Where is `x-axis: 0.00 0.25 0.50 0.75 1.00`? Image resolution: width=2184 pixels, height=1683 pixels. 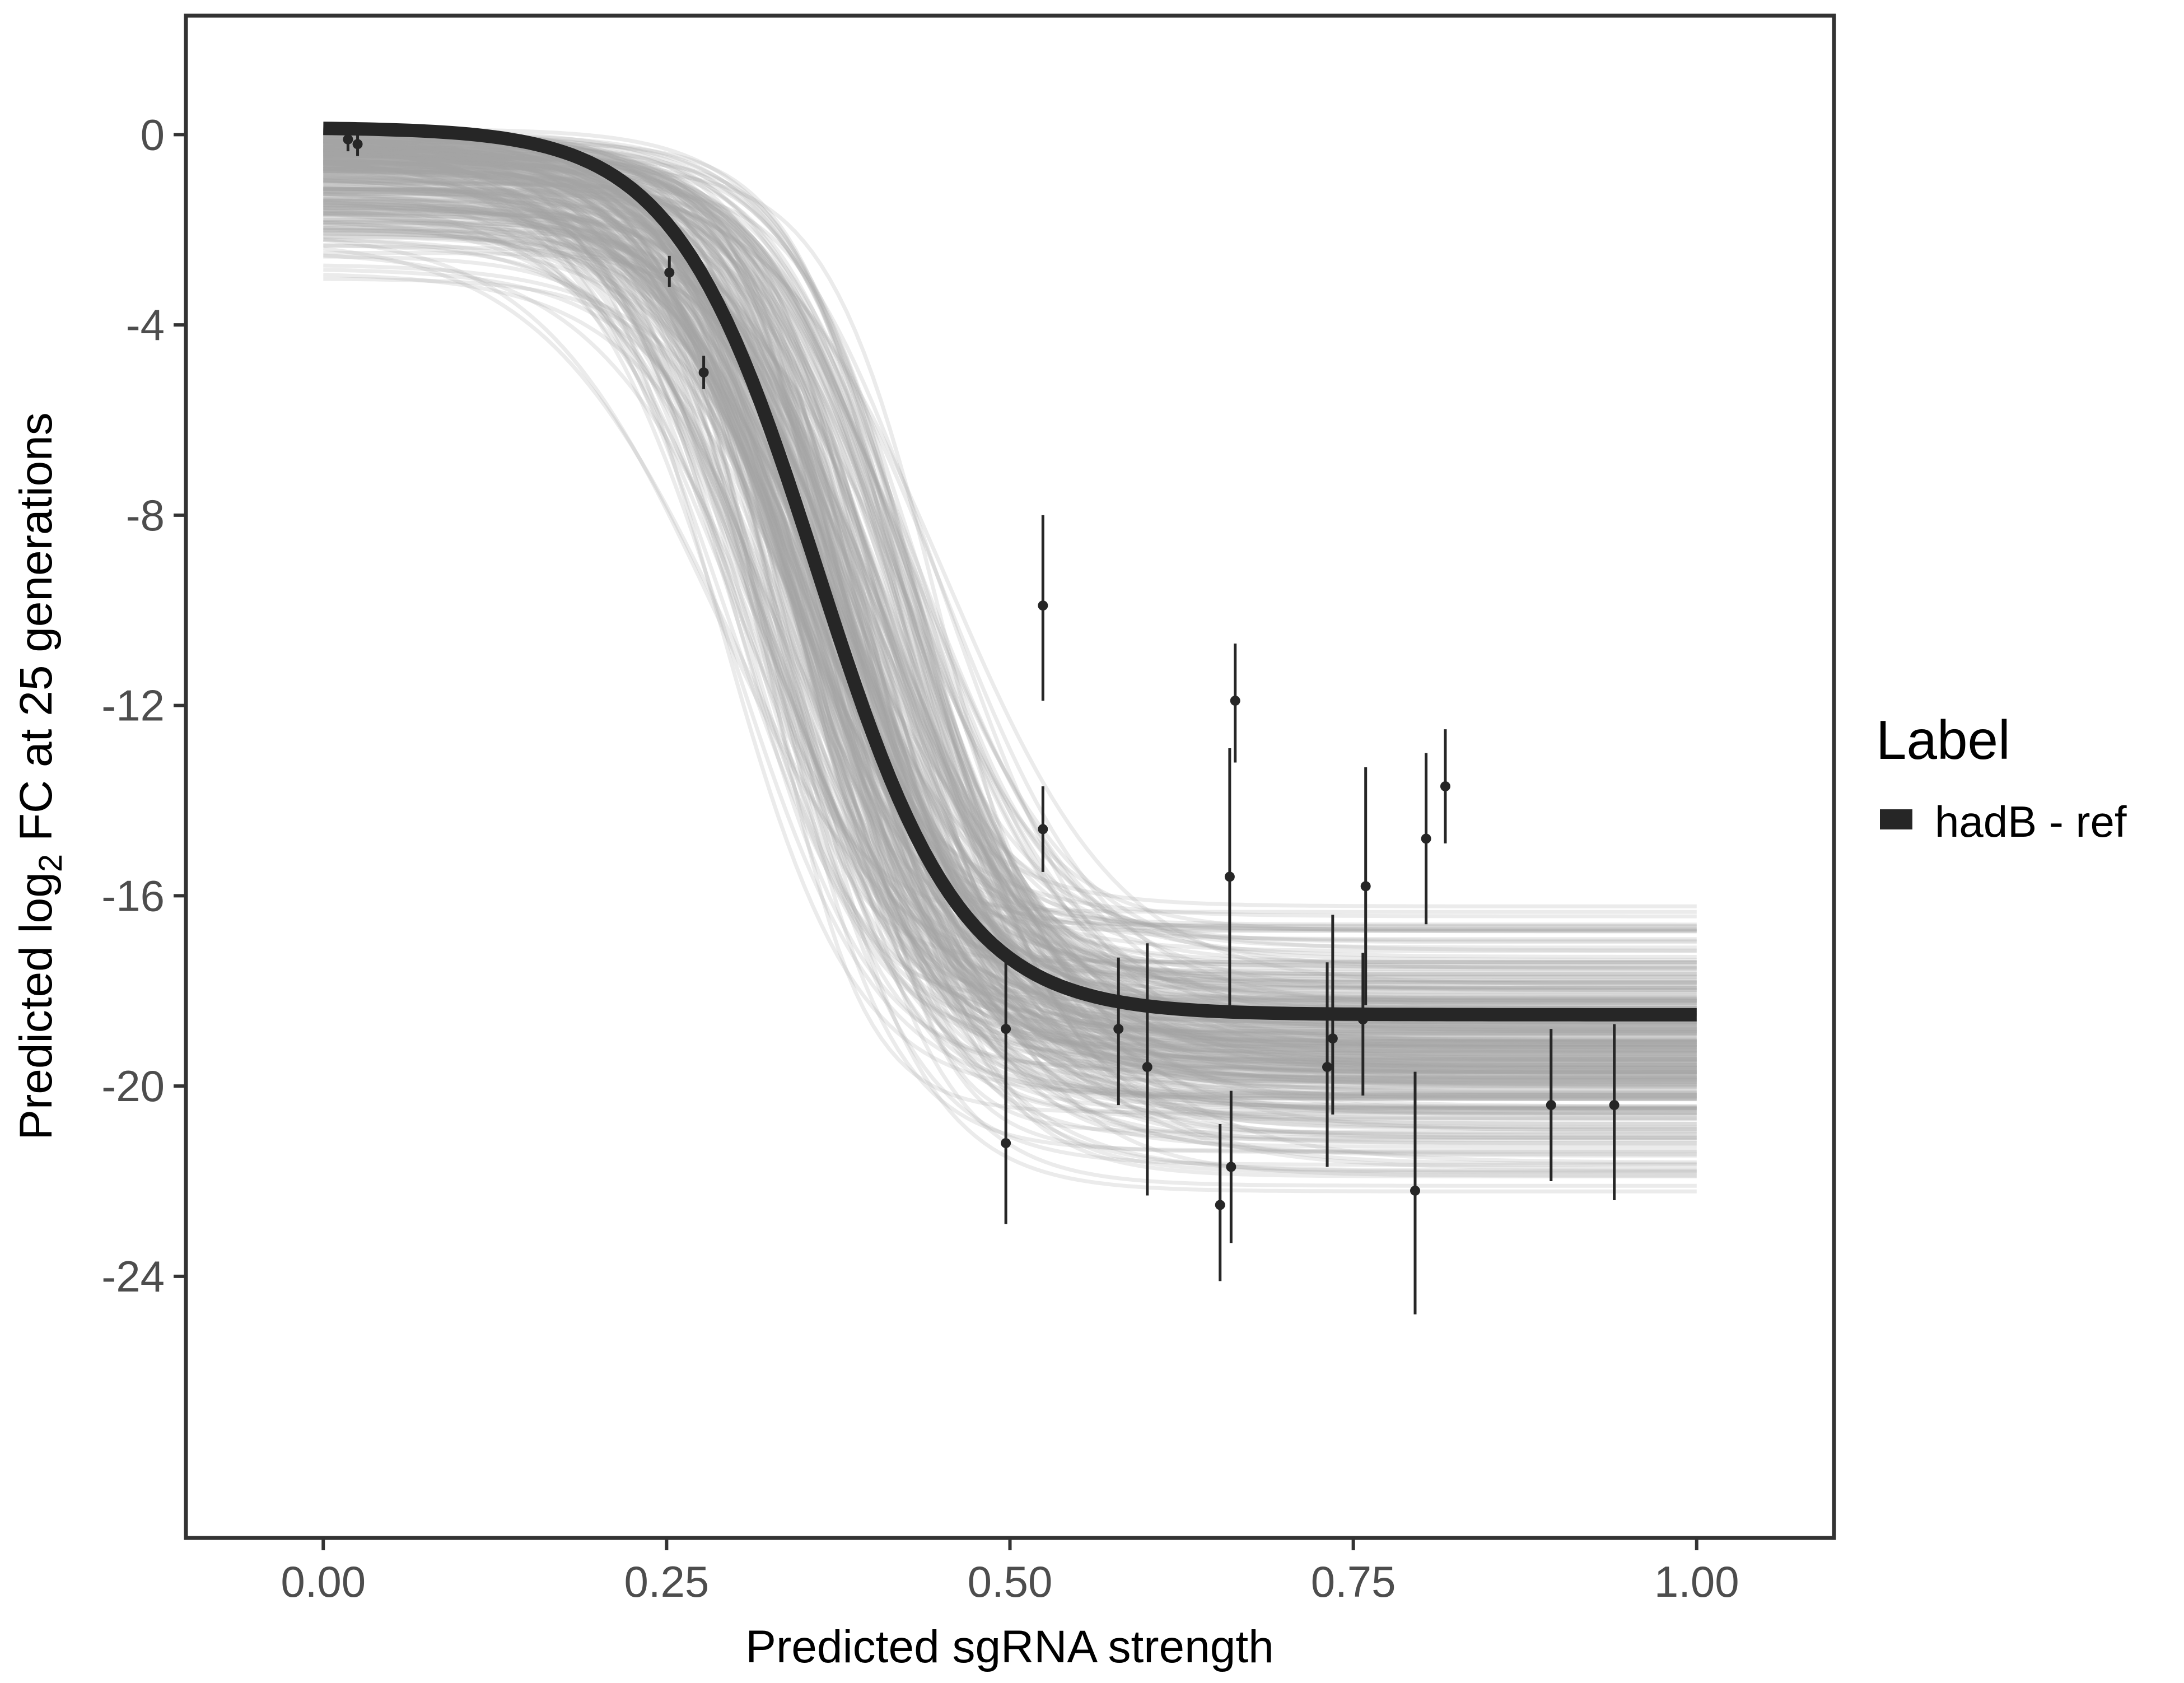
x-axis: 0.00 0.25 0.50 0.75 1.00 is located at coordinates (1010, 1573).